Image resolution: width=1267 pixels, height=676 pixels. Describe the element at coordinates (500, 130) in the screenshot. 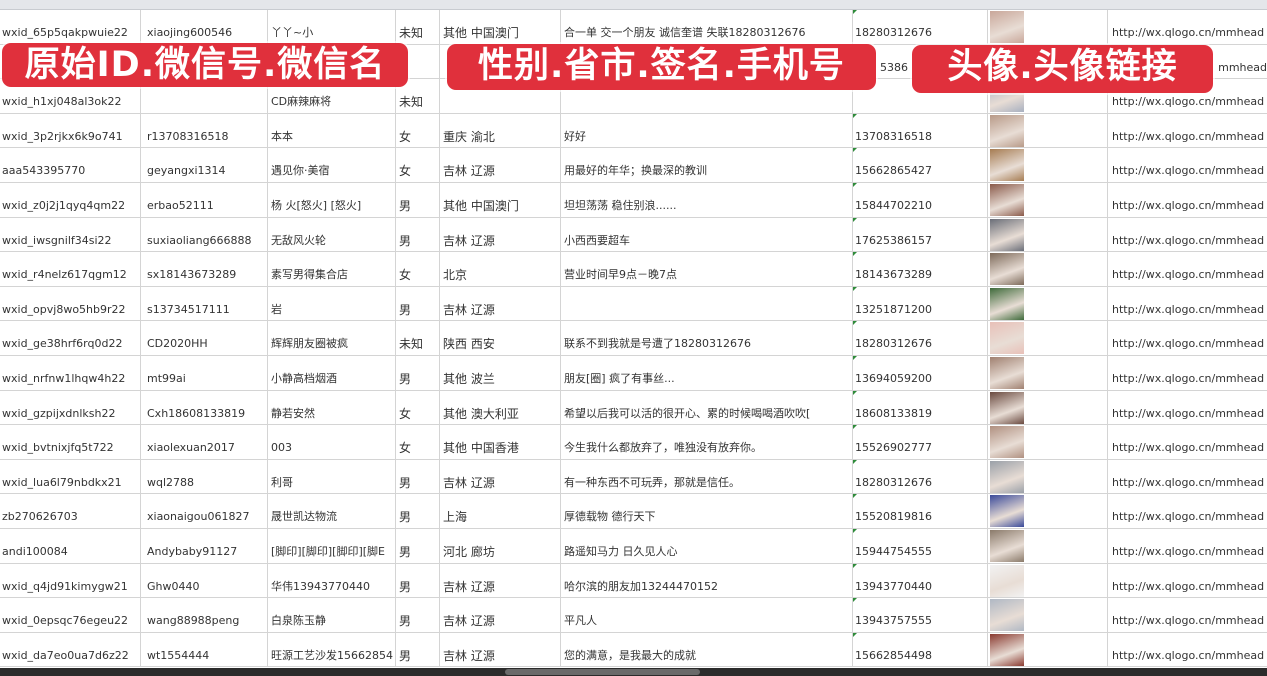

I see `cell-region: 重庆 渝北` at that location.